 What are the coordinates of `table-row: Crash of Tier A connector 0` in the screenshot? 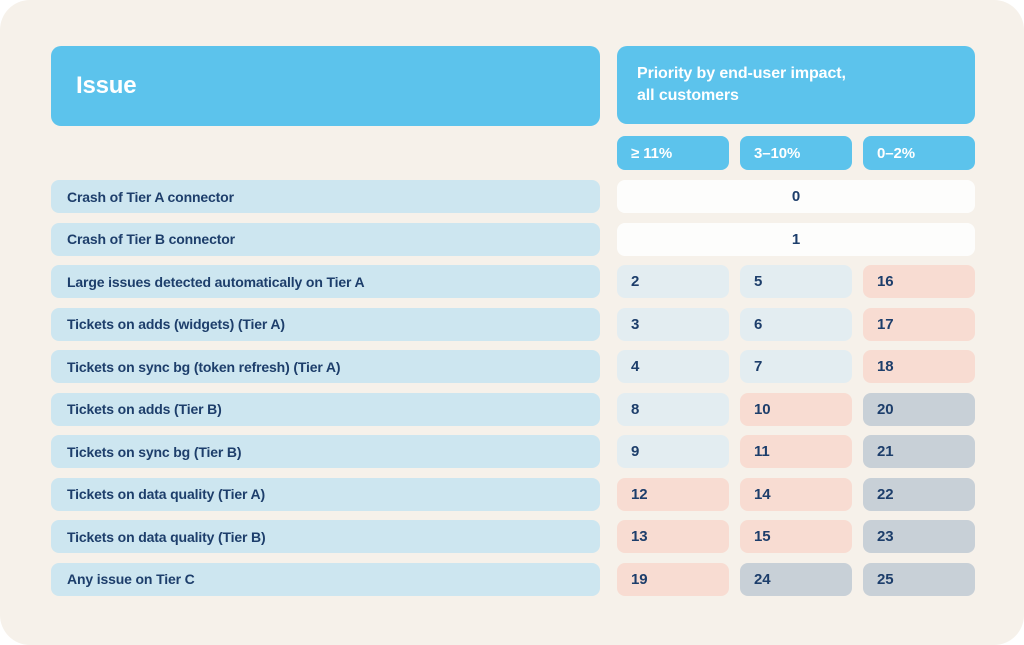 It's located at (513, 196).